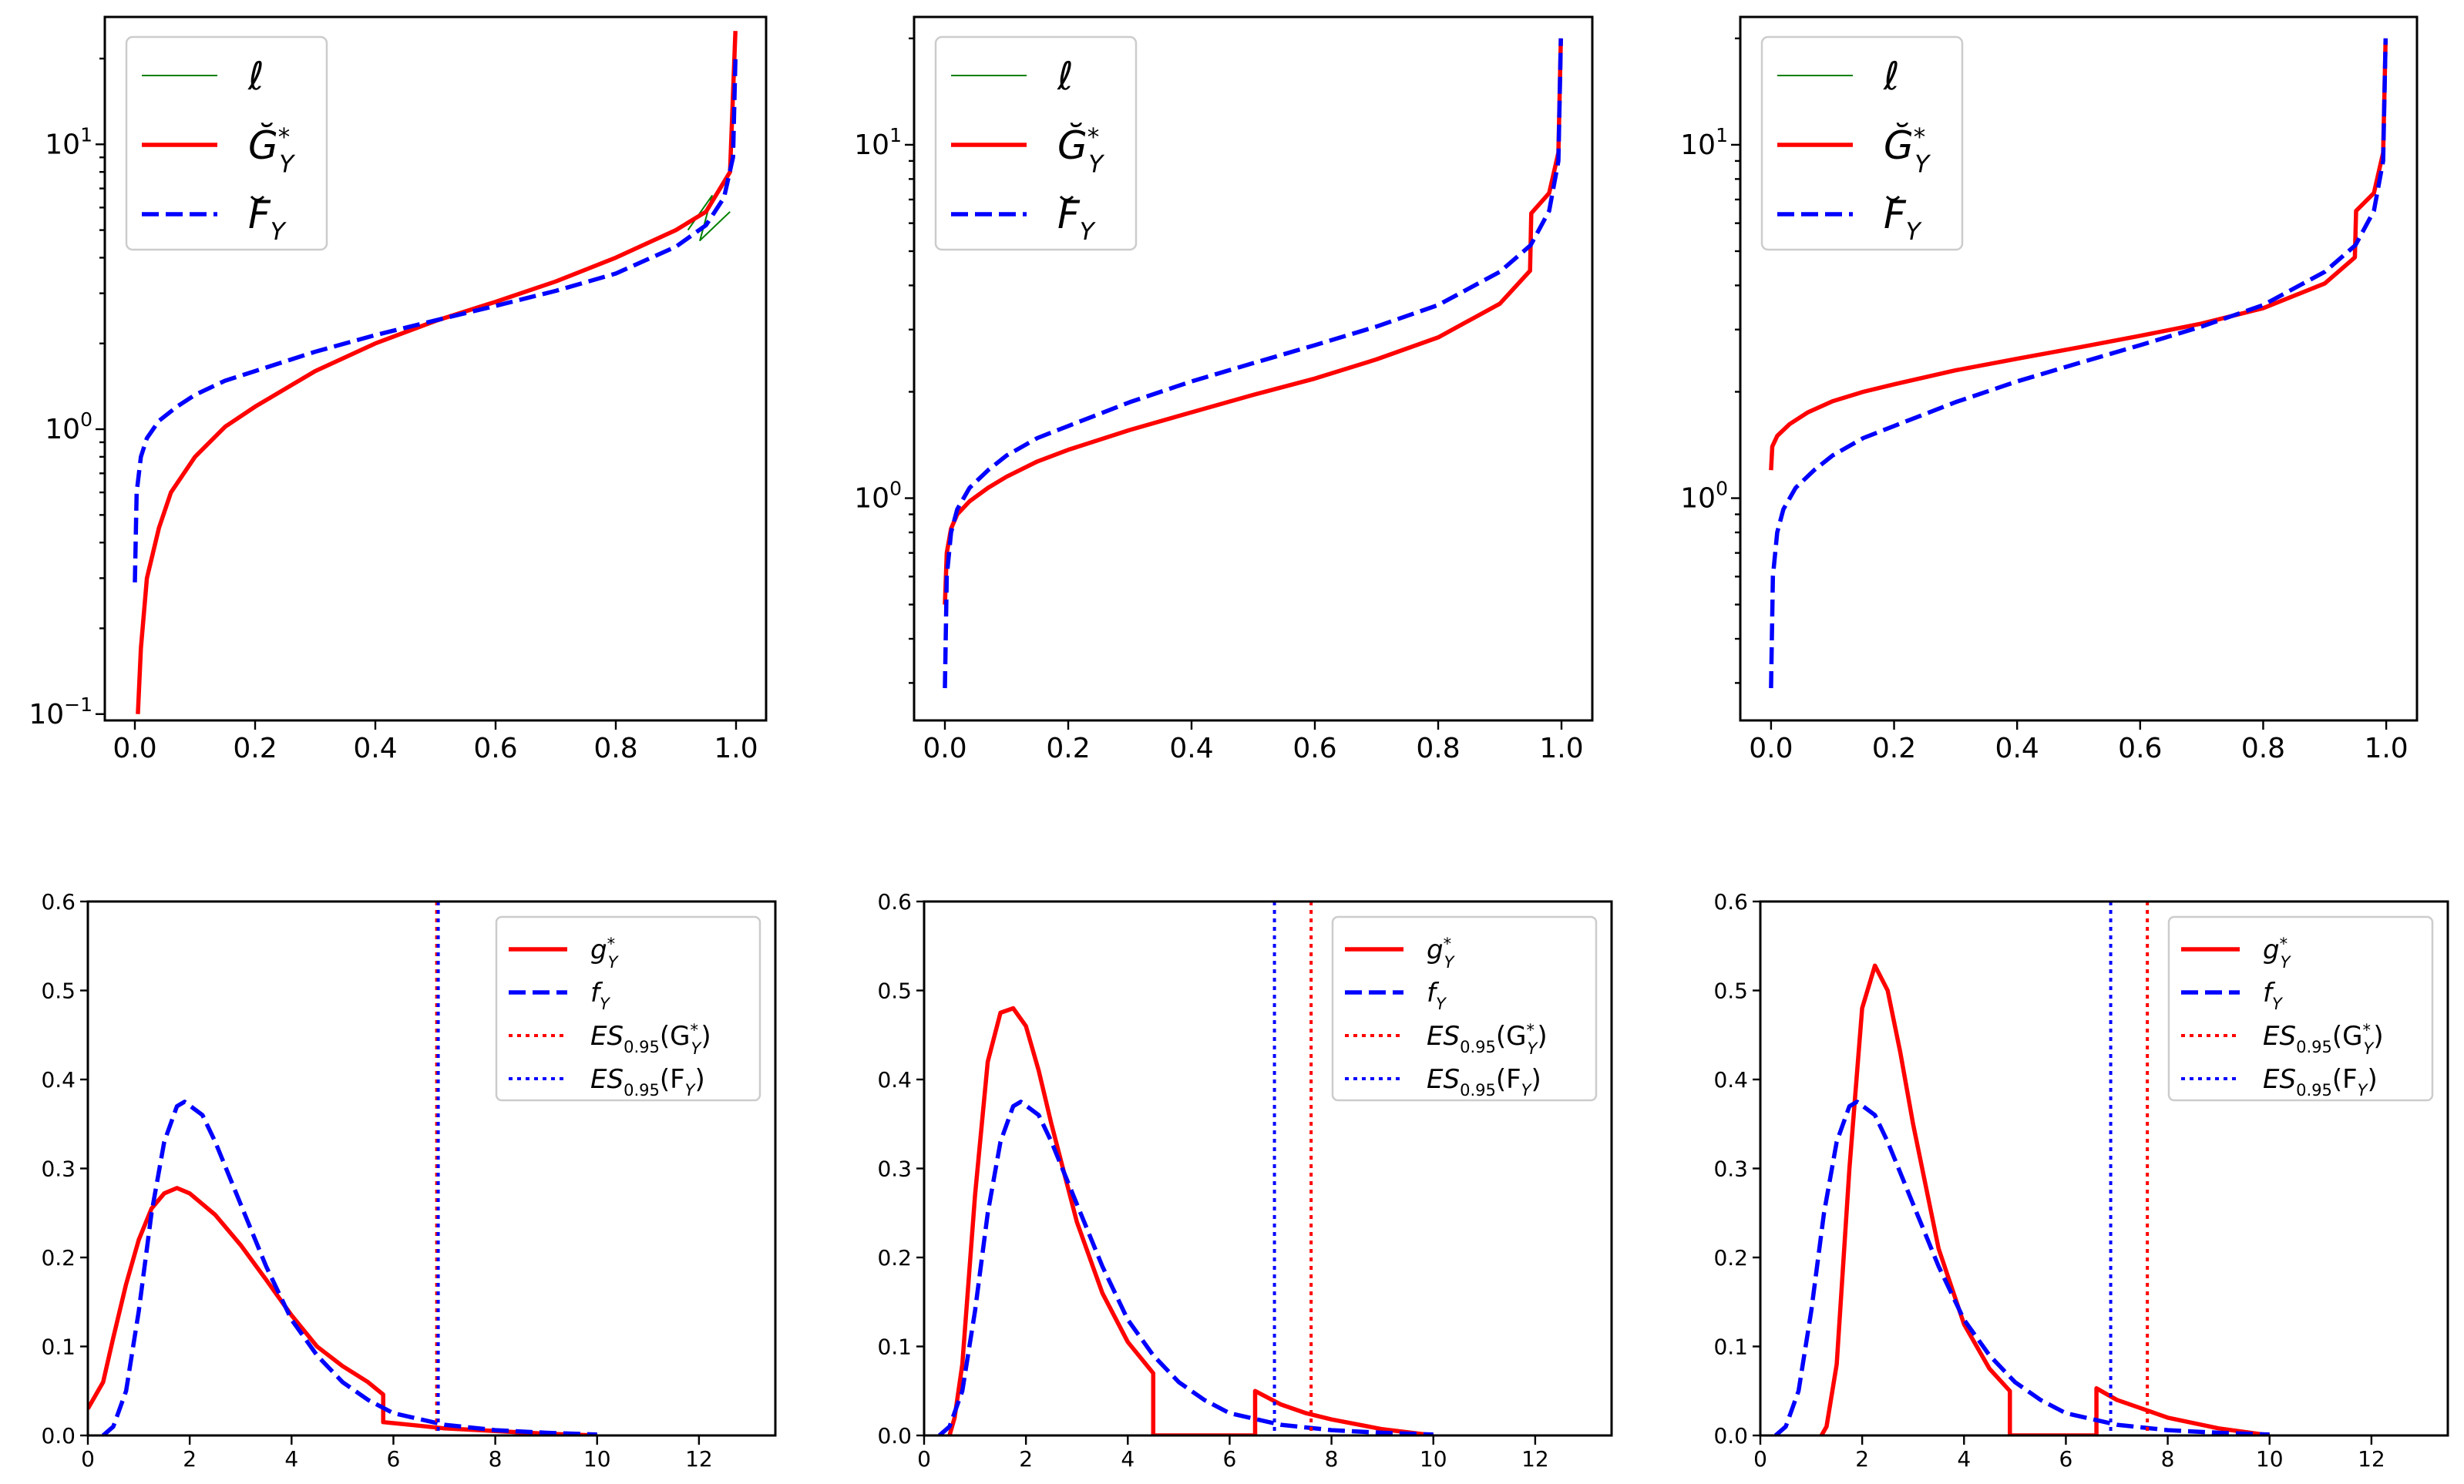 The image size is (2464, 1484). Describe the element at coordinates (1314, 748) in the screenshot. I see `x-tick-label: 0.6` at that location.